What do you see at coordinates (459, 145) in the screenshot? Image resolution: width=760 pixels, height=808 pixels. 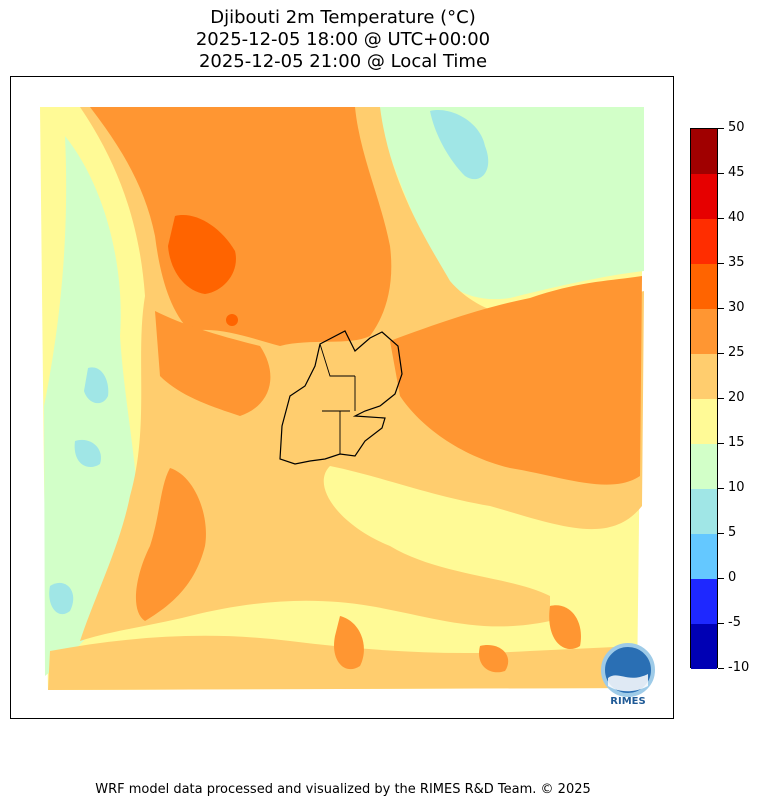 I see `band-5-10-northeast` at bounding box center [459, 145].